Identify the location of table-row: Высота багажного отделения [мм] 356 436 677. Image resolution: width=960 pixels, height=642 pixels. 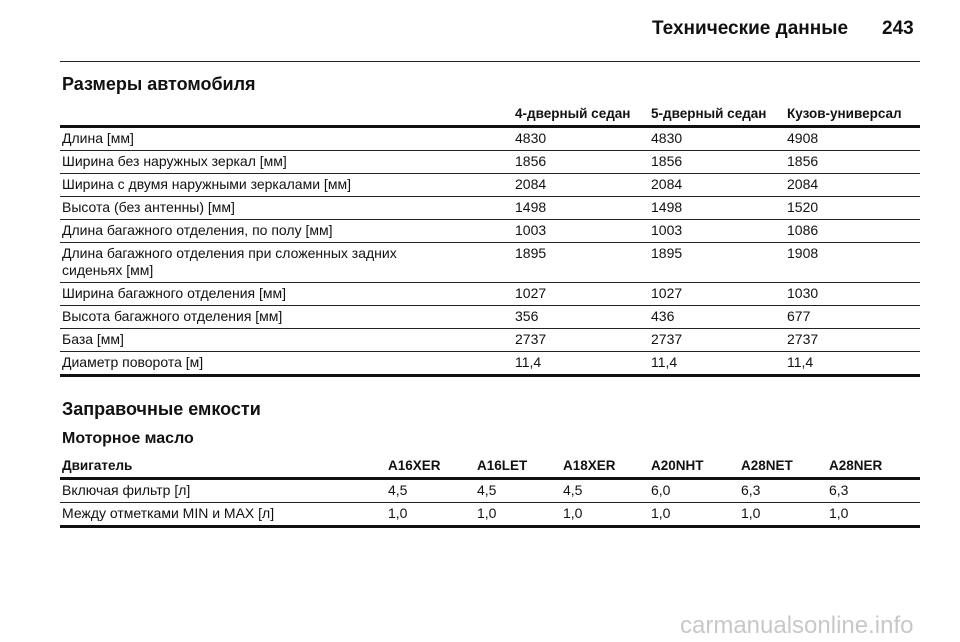
(490, 317).